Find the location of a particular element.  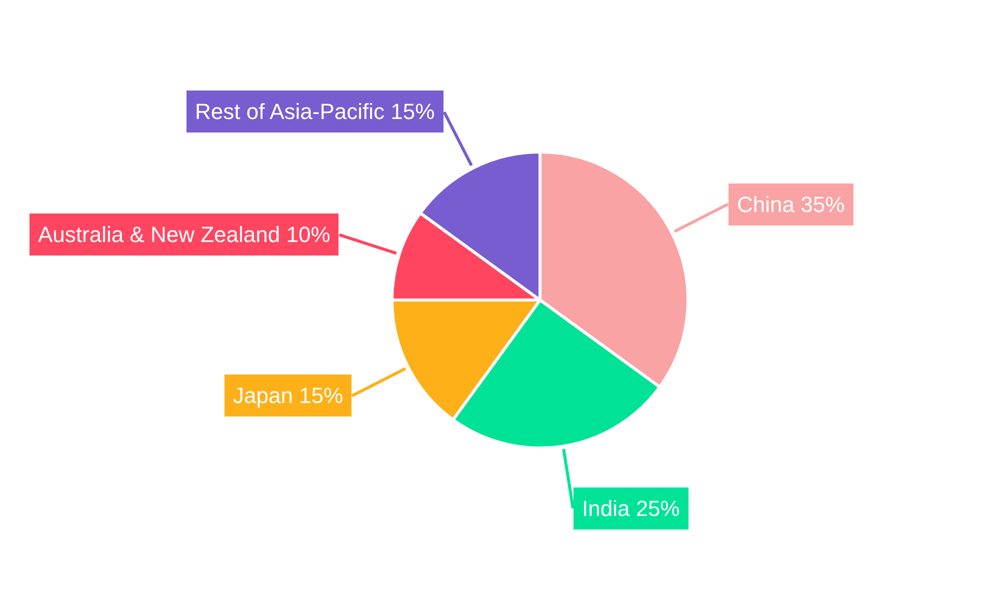

slice-label: Rest of Asia-Pacific 15% is located at coordinates (315, 111).